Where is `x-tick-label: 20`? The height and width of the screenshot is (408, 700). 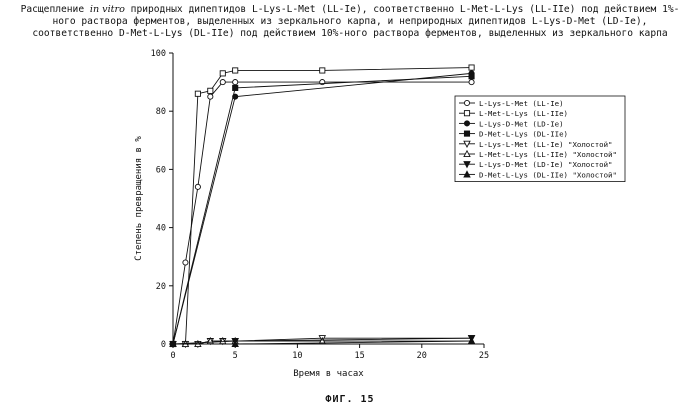
x-tick-label: 20 is located at coordinates (422, 356).